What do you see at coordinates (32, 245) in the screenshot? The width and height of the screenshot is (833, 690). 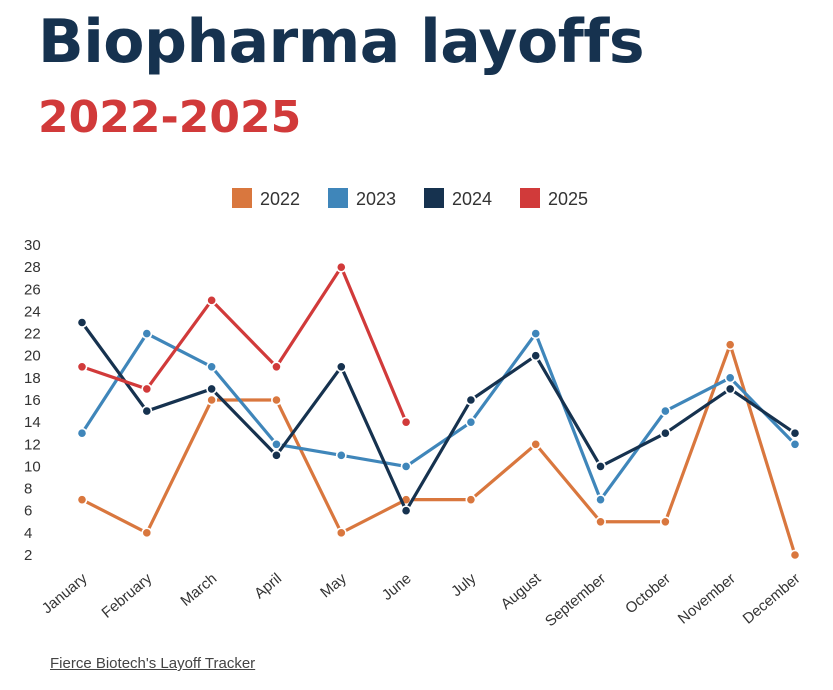 I see `y-tick-label: 30` at bounding box center [32, 245].